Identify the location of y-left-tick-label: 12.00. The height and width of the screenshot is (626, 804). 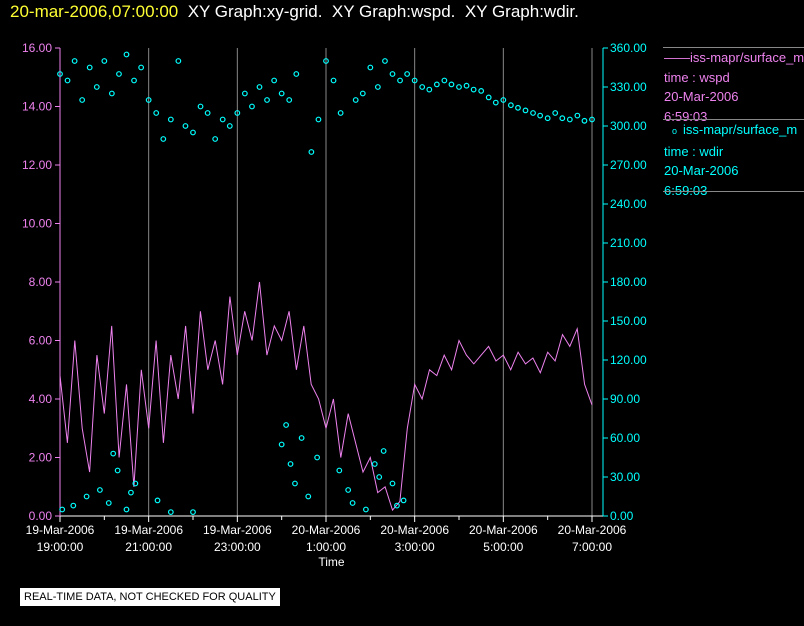
(37, 165).